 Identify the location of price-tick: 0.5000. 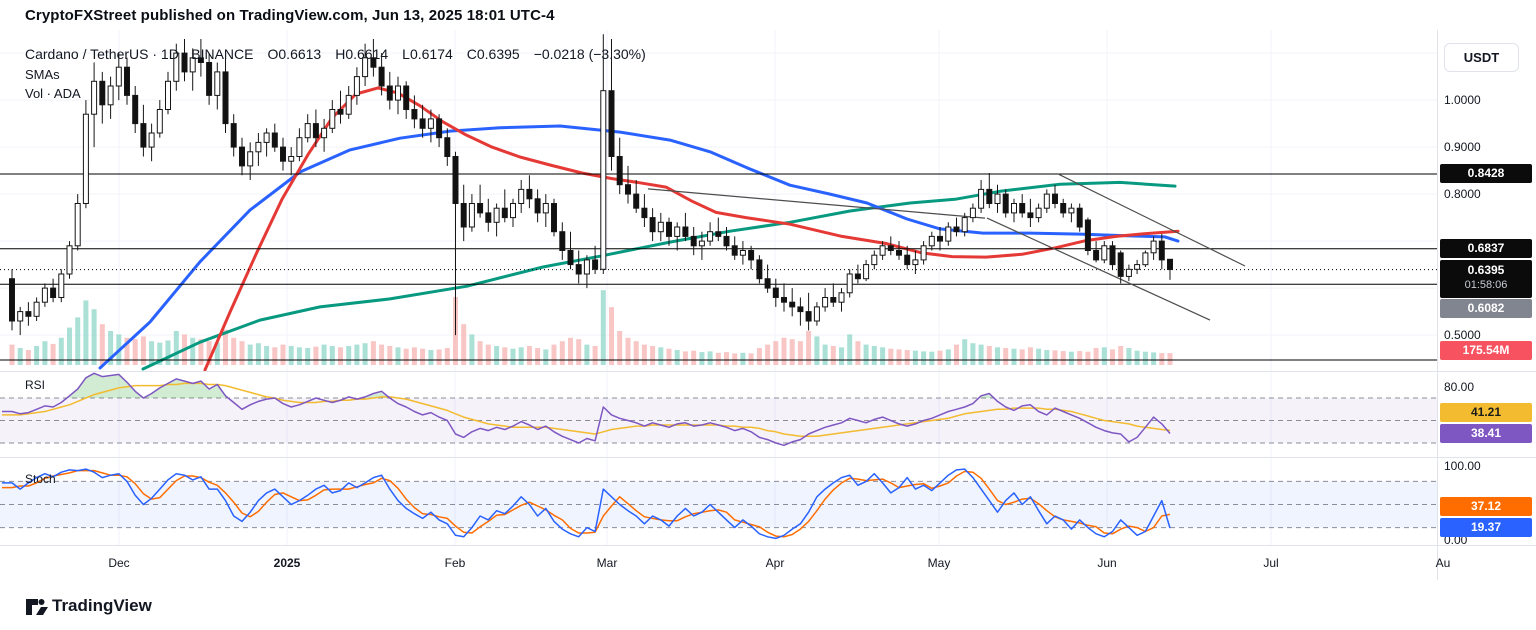
(1462, 335).